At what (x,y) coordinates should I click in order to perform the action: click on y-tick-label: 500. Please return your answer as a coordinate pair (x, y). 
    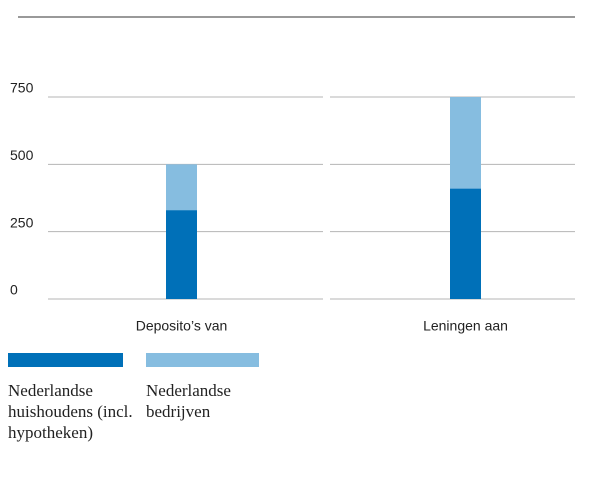
    Looking at the image, I should click on (22, 155).